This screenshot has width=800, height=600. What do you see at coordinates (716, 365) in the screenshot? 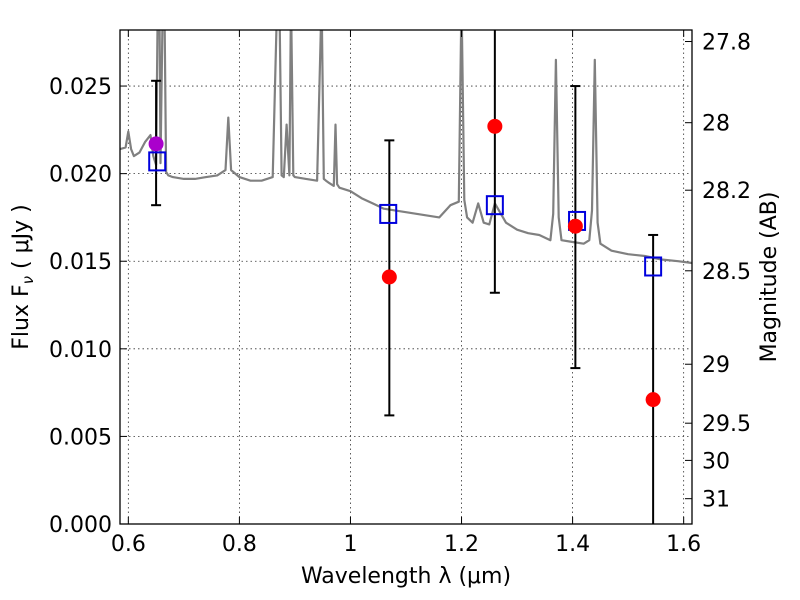
I see `y2-tick-label: 29` at bounding box center [716, 365].